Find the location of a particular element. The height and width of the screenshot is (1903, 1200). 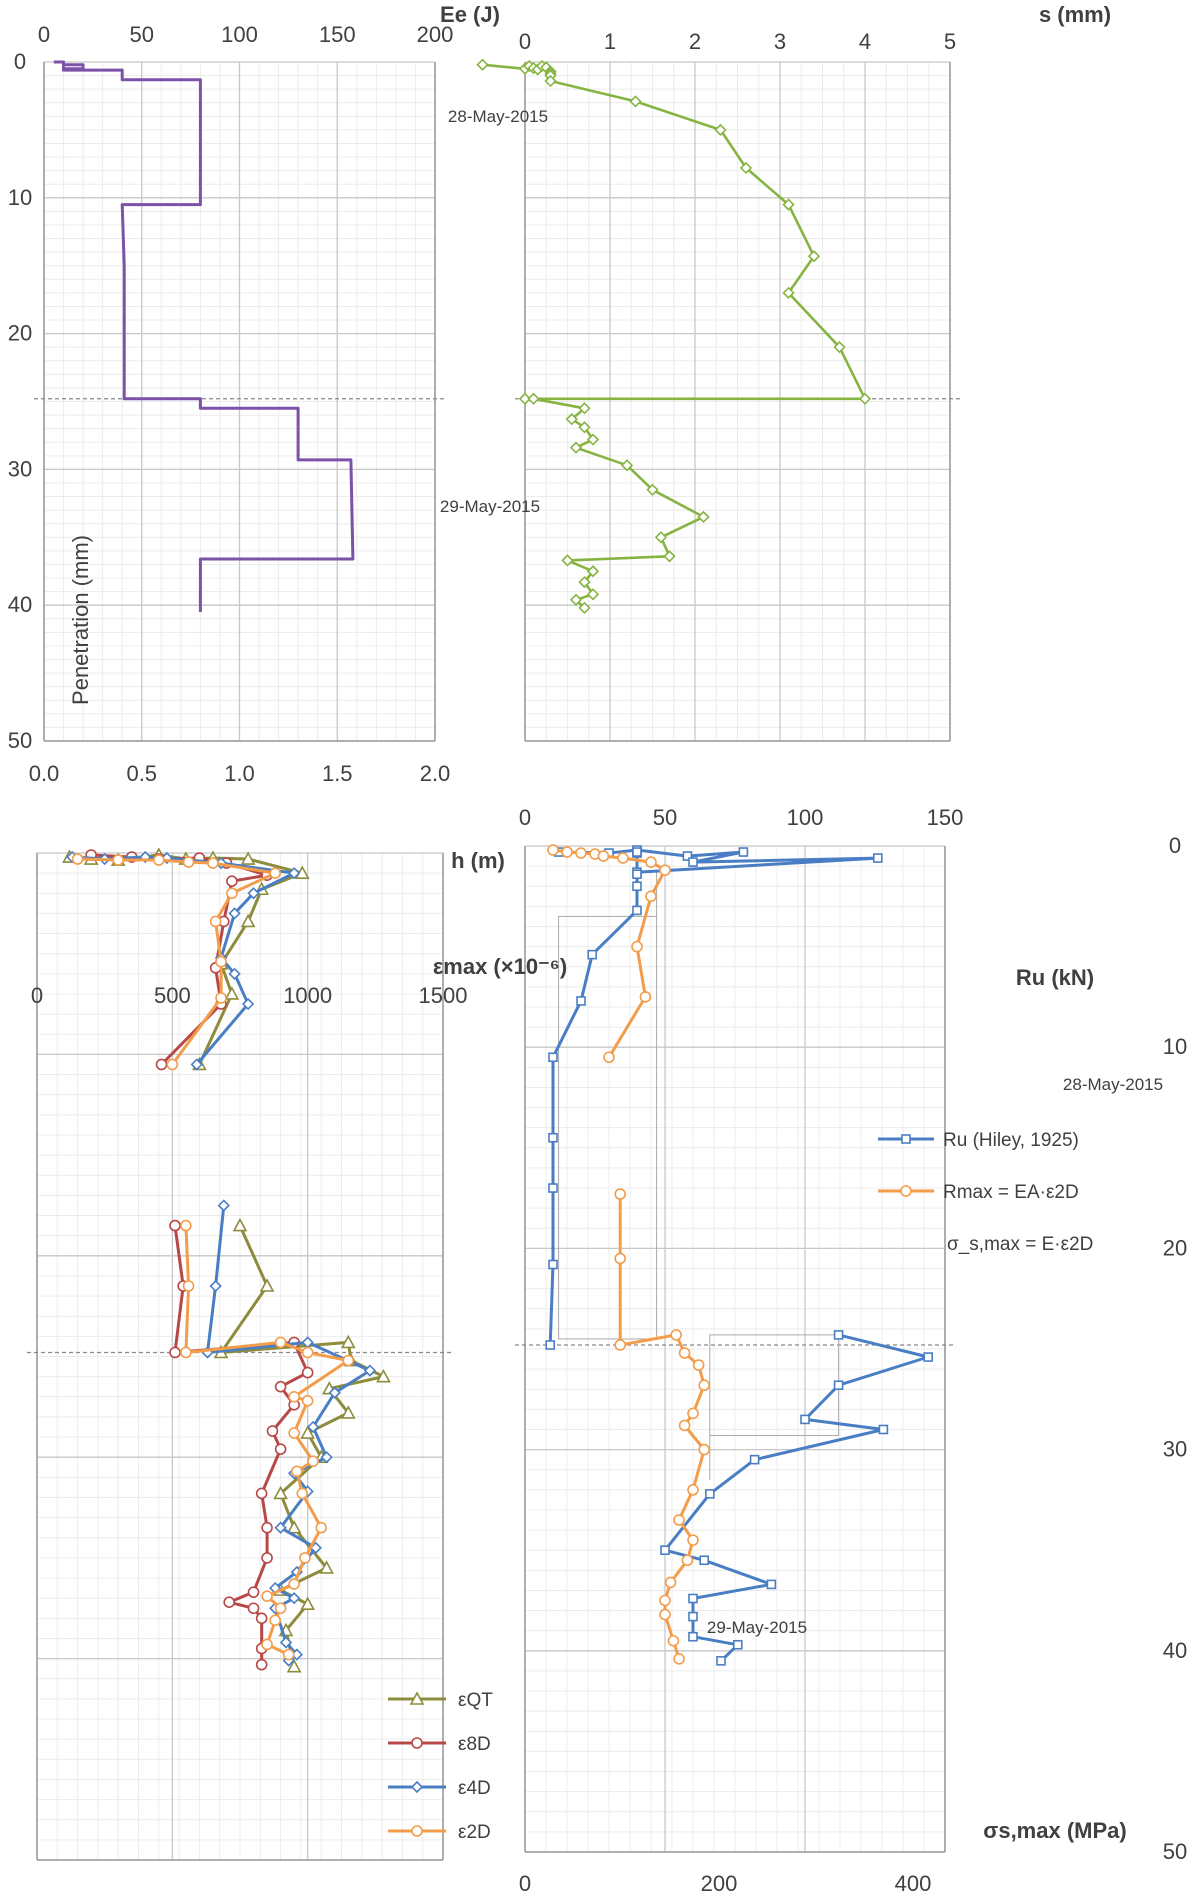

chart-a-y-tick: 10 is located at coordinates (20, 197).